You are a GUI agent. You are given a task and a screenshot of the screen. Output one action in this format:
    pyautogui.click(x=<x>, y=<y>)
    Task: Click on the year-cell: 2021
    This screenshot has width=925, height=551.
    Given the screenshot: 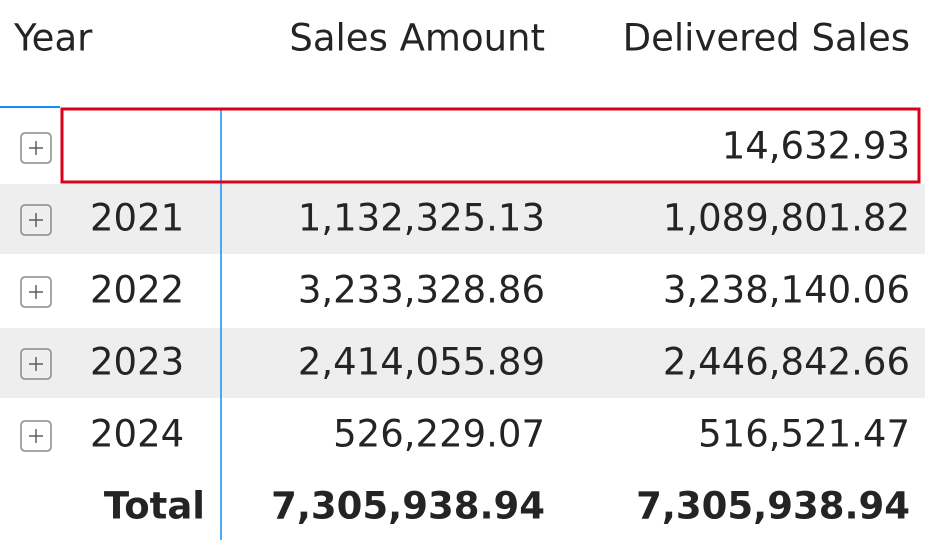 What is the action you would take?
    pyautogui.click(x=137, y=218)
    